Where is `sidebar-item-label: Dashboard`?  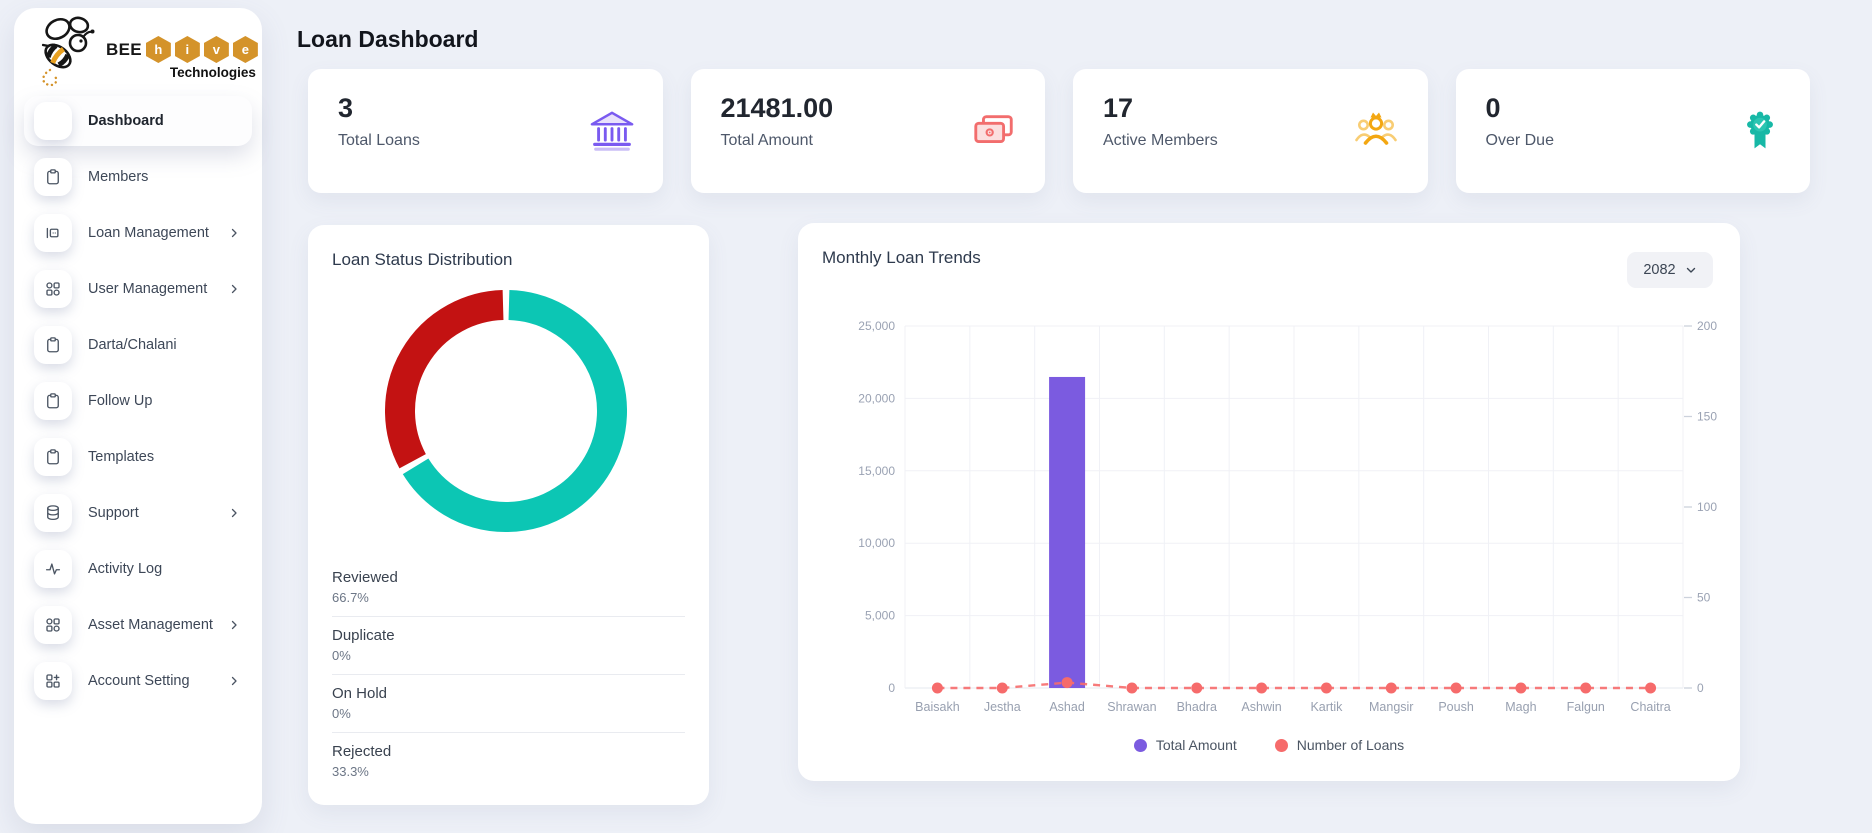
sidebar-item-label: Dashboard is located at coordinates (126, 121).